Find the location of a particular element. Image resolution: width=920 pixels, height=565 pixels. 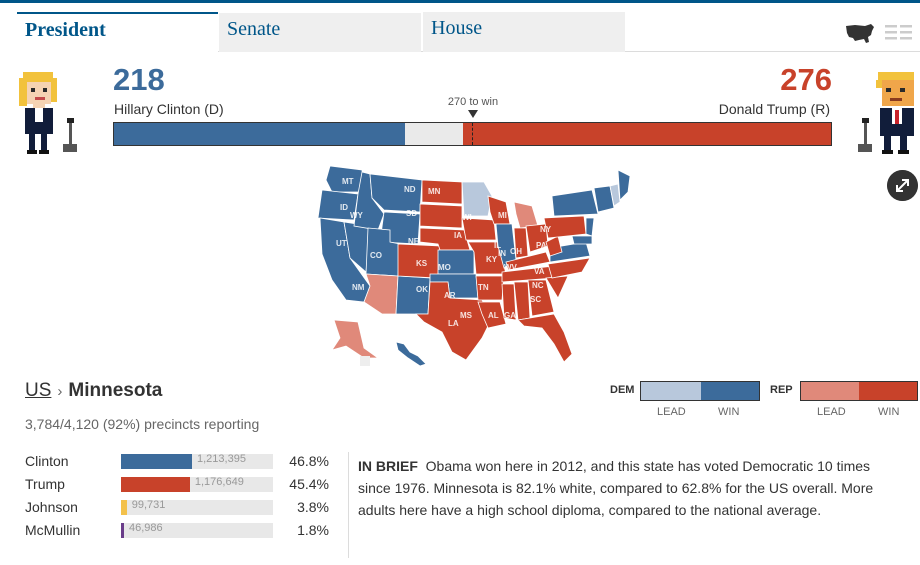

map-state-ga is located at coordinates (541, 298).